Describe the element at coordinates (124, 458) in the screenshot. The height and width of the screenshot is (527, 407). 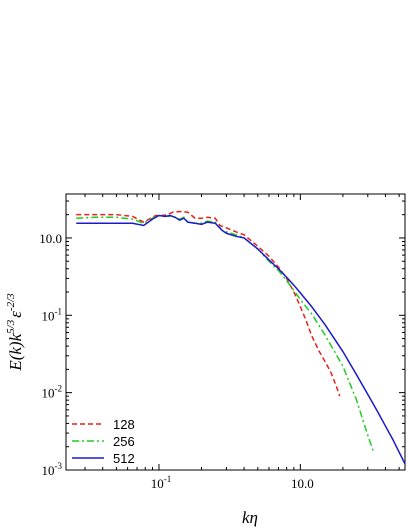
I see `legend-label-512: 512` at that location.